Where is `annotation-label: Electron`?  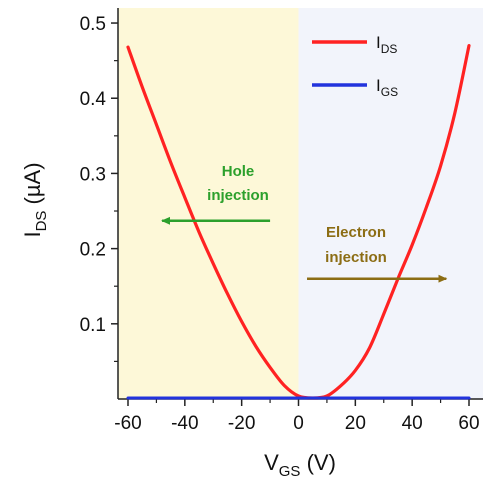
annotation-label: Electron is located at coordinates (356, 232).